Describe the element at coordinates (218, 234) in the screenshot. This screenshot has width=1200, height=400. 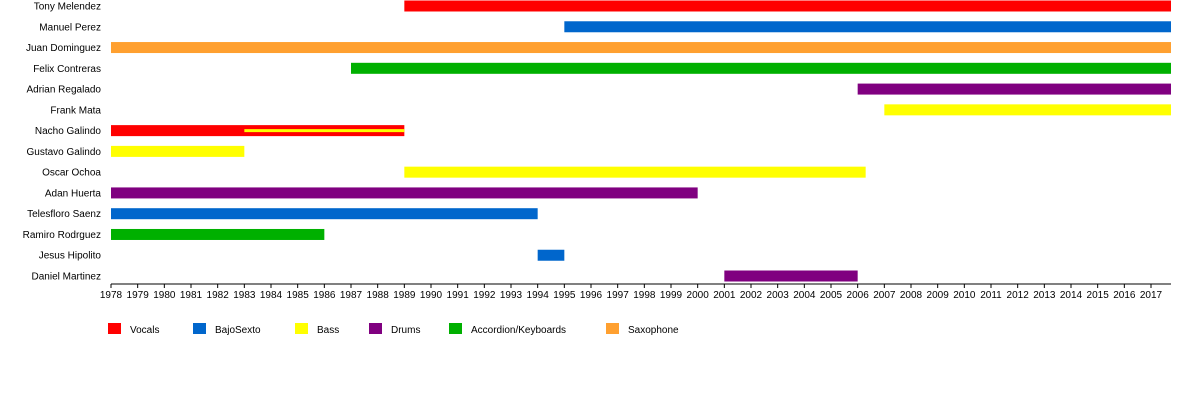
I see `bar-ramiro-rodrguez-accordion-keyboards` at that location.